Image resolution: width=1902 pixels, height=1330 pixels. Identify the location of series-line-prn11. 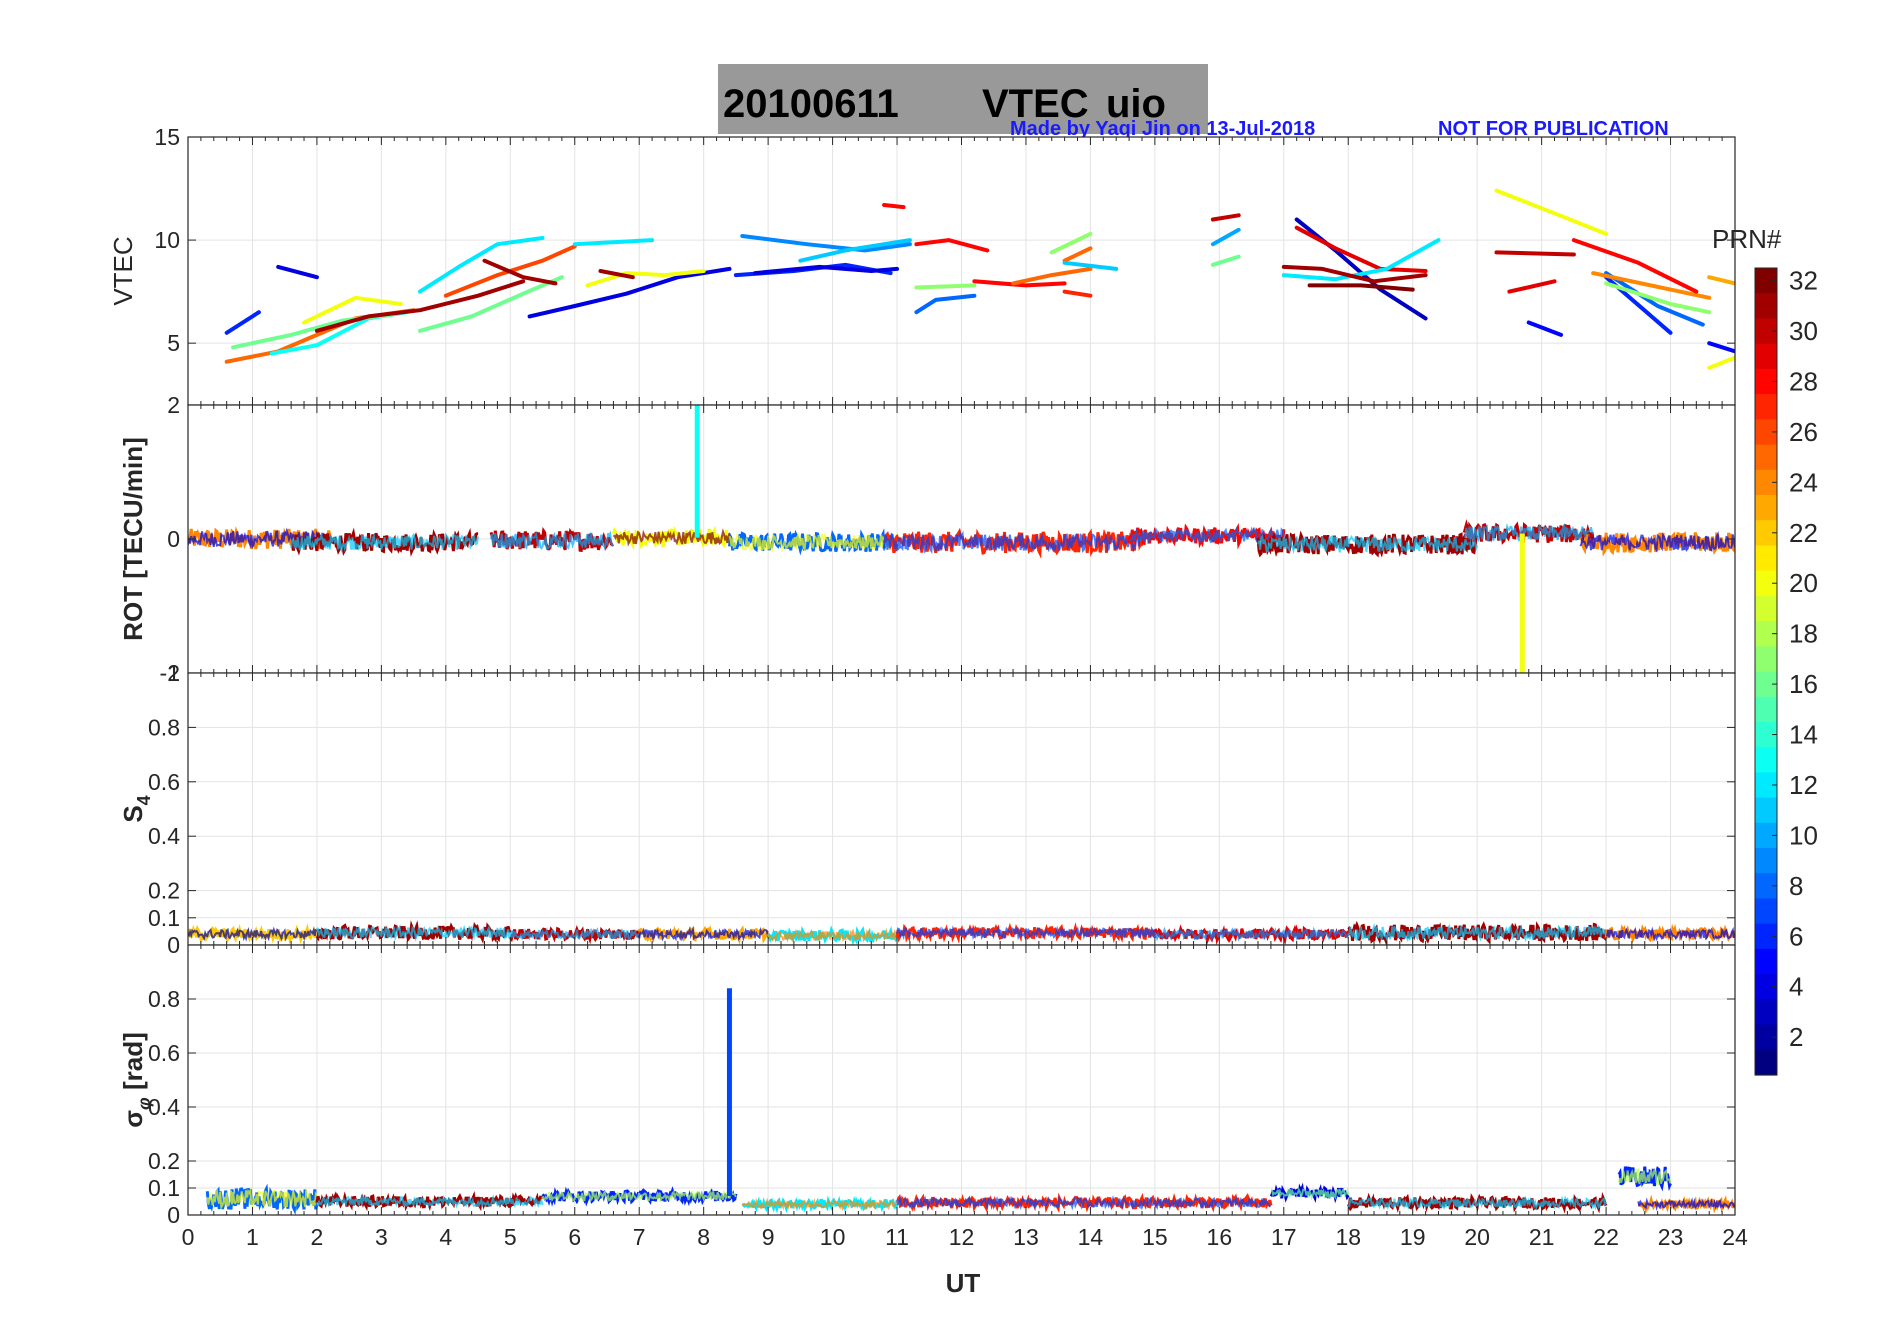
(855, 250).